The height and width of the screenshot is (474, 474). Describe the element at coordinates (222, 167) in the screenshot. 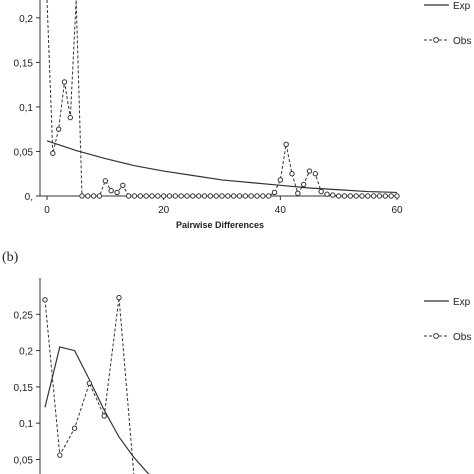

I see `chart-a-series-exp-line` at that location.